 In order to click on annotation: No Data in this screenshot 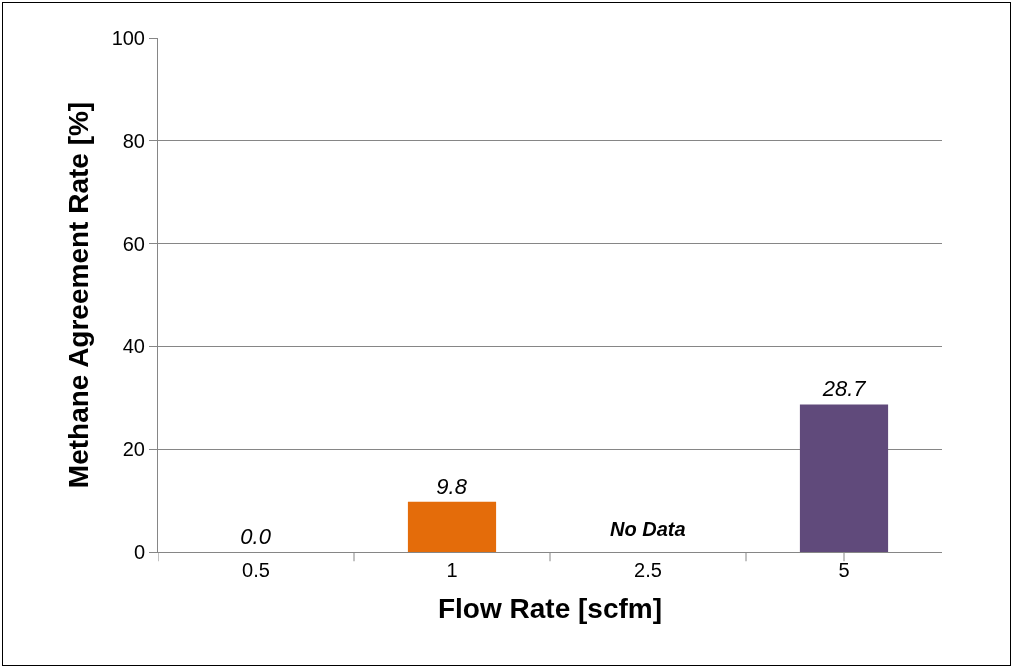, I will do `click(648, 529)`.